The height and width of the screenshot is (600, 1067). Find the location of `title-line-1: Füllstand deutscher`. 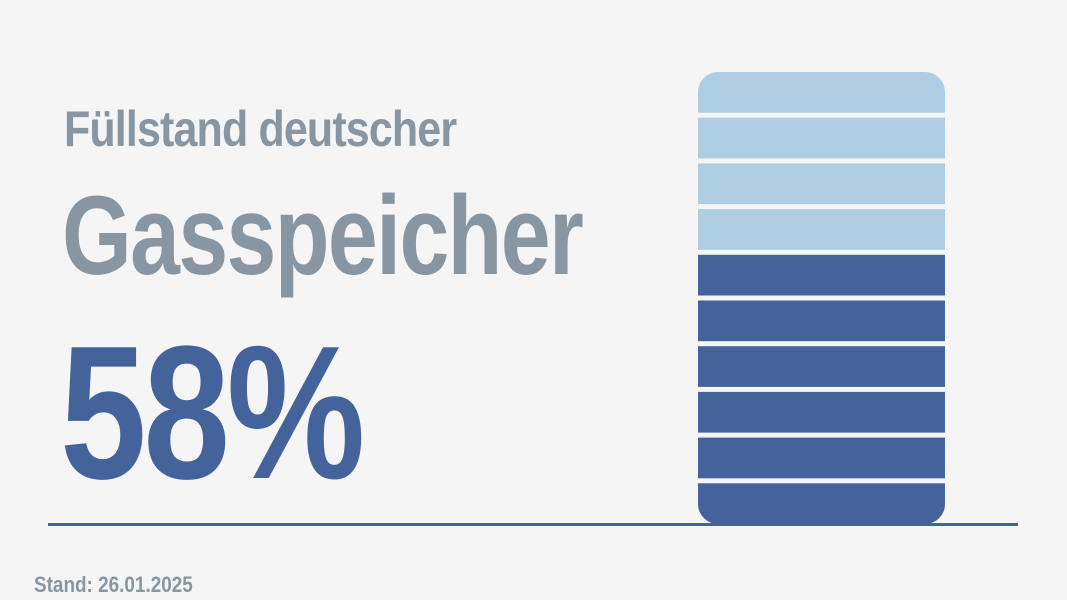

title-line-1: Füllstand deutscher is located at coordinates (260, 129).